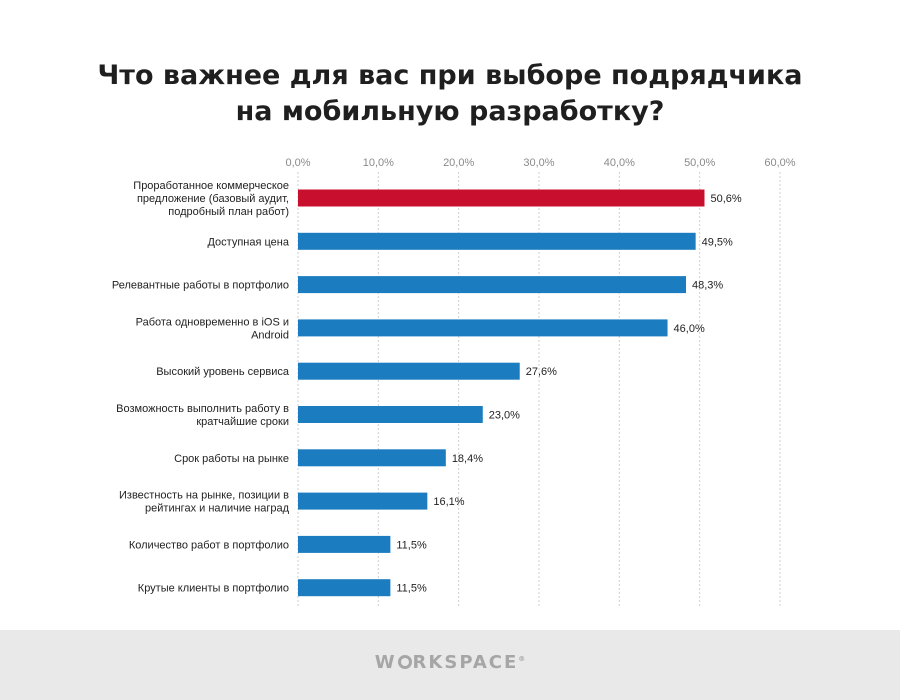  I want to click on x-tick-label: 40,0%, so click(619, 163).